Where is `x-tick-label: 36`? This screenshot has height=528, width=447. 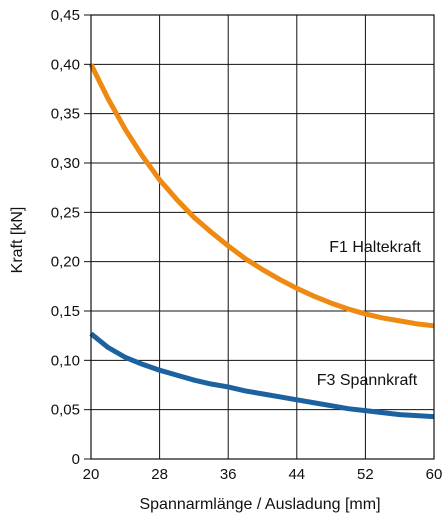
x-tick-label: 36 is located at coordinates (228, 474).